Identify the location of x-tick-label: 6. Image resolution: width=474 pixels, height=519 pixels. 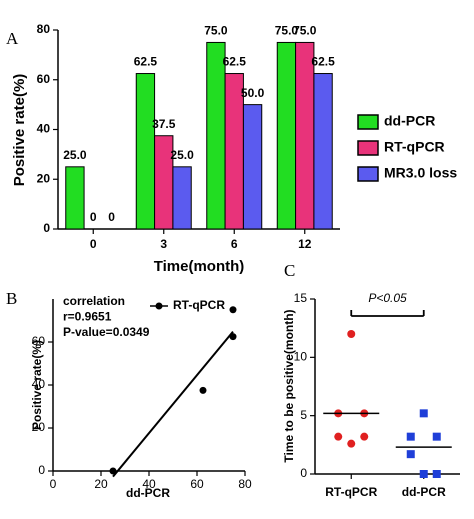
(234, 244).